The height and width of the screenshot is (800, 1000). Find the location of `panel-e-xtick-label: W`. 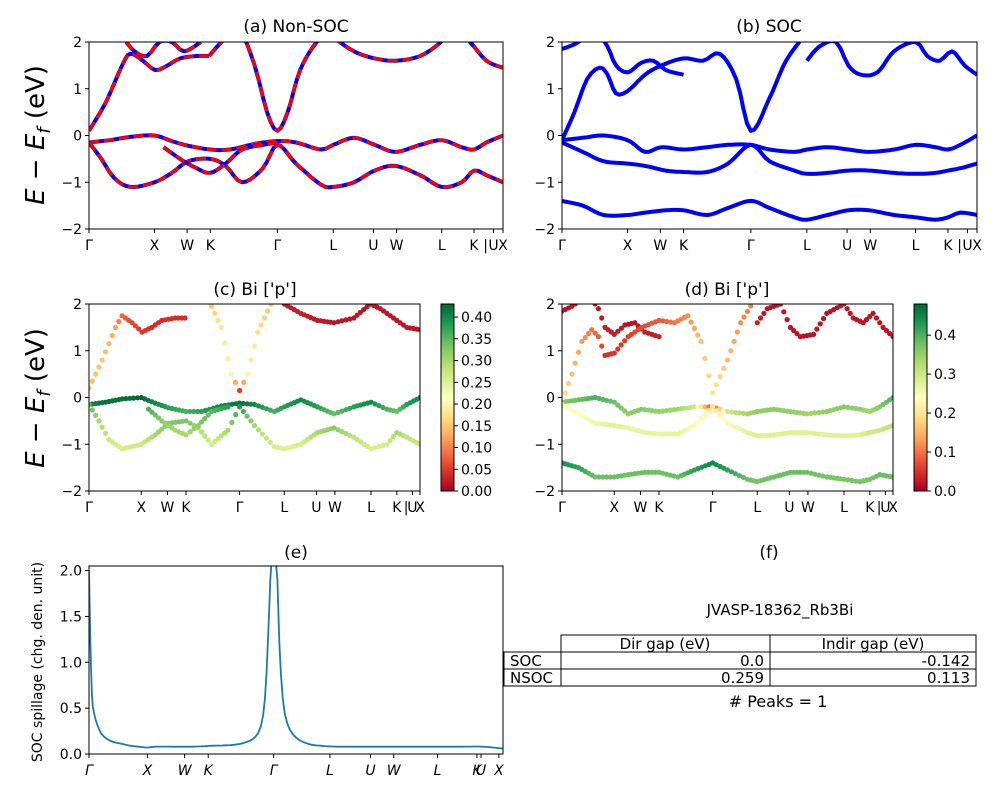

panel-e-xtick-label: W is located at coordinates (185, 771).